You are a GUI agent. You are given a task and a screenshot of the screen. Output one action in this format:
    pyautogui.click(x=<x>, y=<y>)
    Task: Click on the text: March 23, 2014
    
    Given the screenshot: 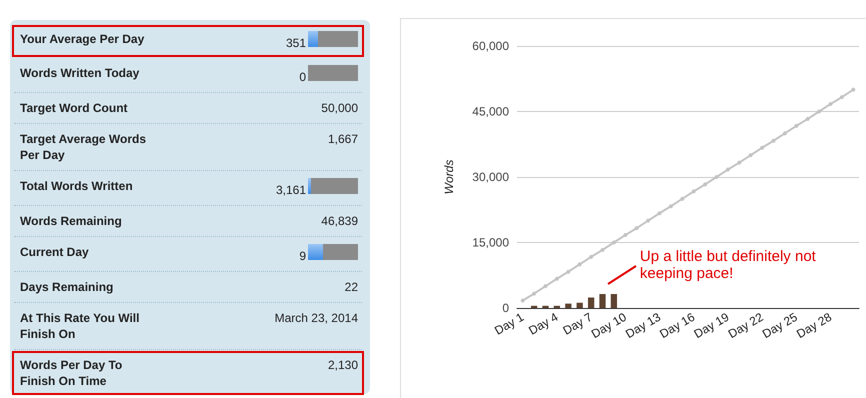 What is the action you would take?
    pyautogui.click(x=316, y=318)
    